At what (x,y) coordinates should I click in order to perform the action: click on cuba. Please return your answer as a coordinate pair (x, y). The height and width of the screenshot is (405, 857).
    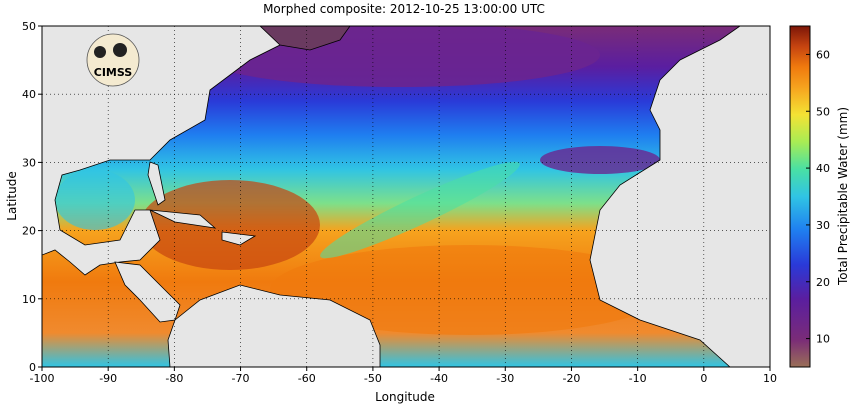
    Looking at the image, I should click on (183, 219).